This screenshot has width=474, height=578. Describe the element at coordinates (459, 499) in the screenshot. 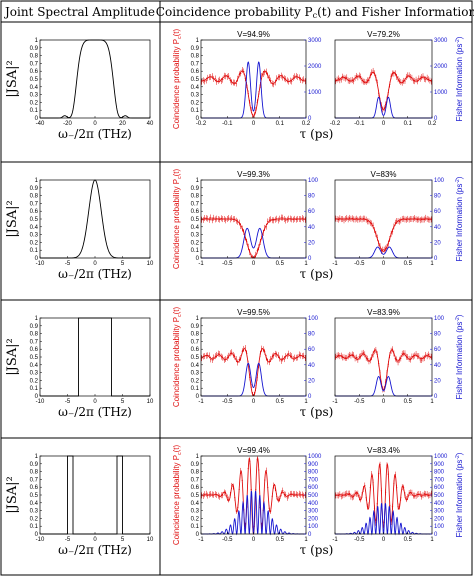

I see `fisher-y-label-main: Fisher Information (ps` at that location.